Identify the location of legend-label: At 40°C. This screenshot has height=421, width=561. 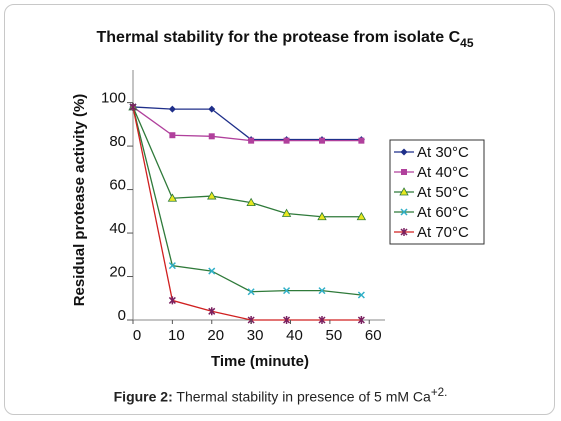
(443, 172).